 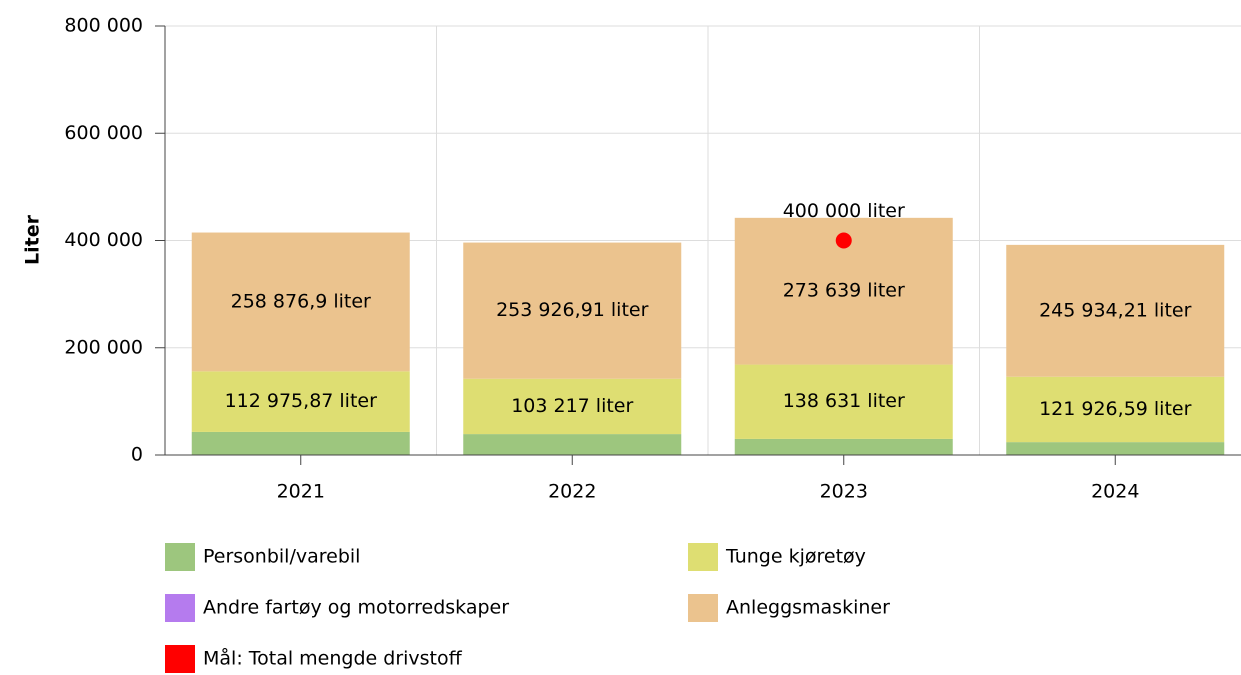 I want to click on data-label: 245 934,21 liter, so click(x=1115, y=310).